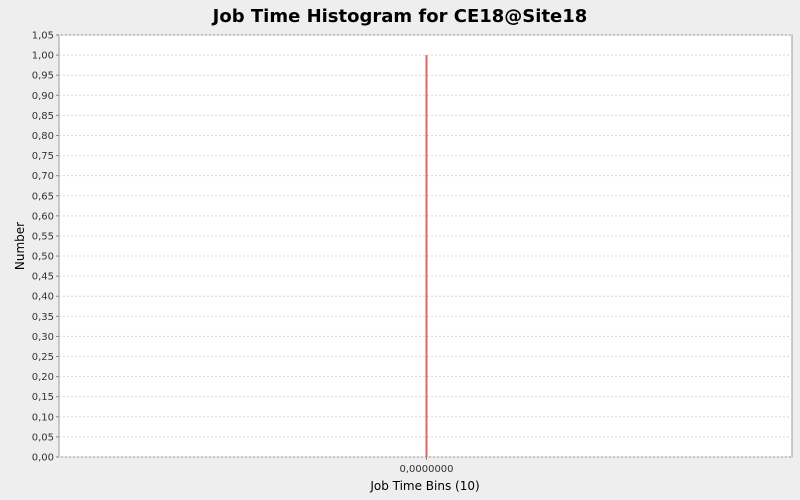 The image size is (800, 500). What do you see at coordinates (43, 337) in the screenshot?
I see `y-tick-label: 0,30` at bounding box center [43, 337].